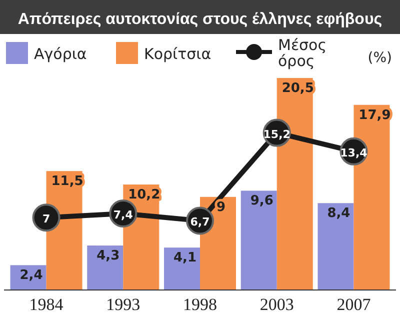 The width and height of the screenshot is (400, 324). Describe the element at coordinates (185, 258) in the screenshot. I see `data-label: 4,1` at that location.